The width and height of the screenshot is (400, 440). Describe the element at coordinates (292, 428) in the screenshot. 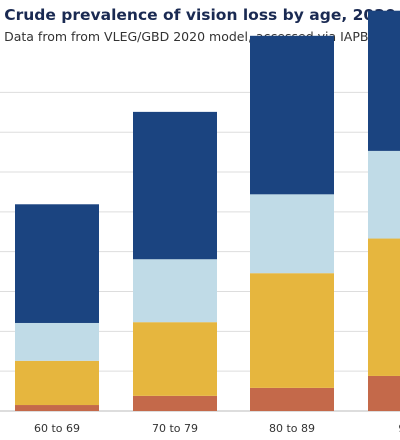

I see `x-tick-label: 80 to 89` at that location.